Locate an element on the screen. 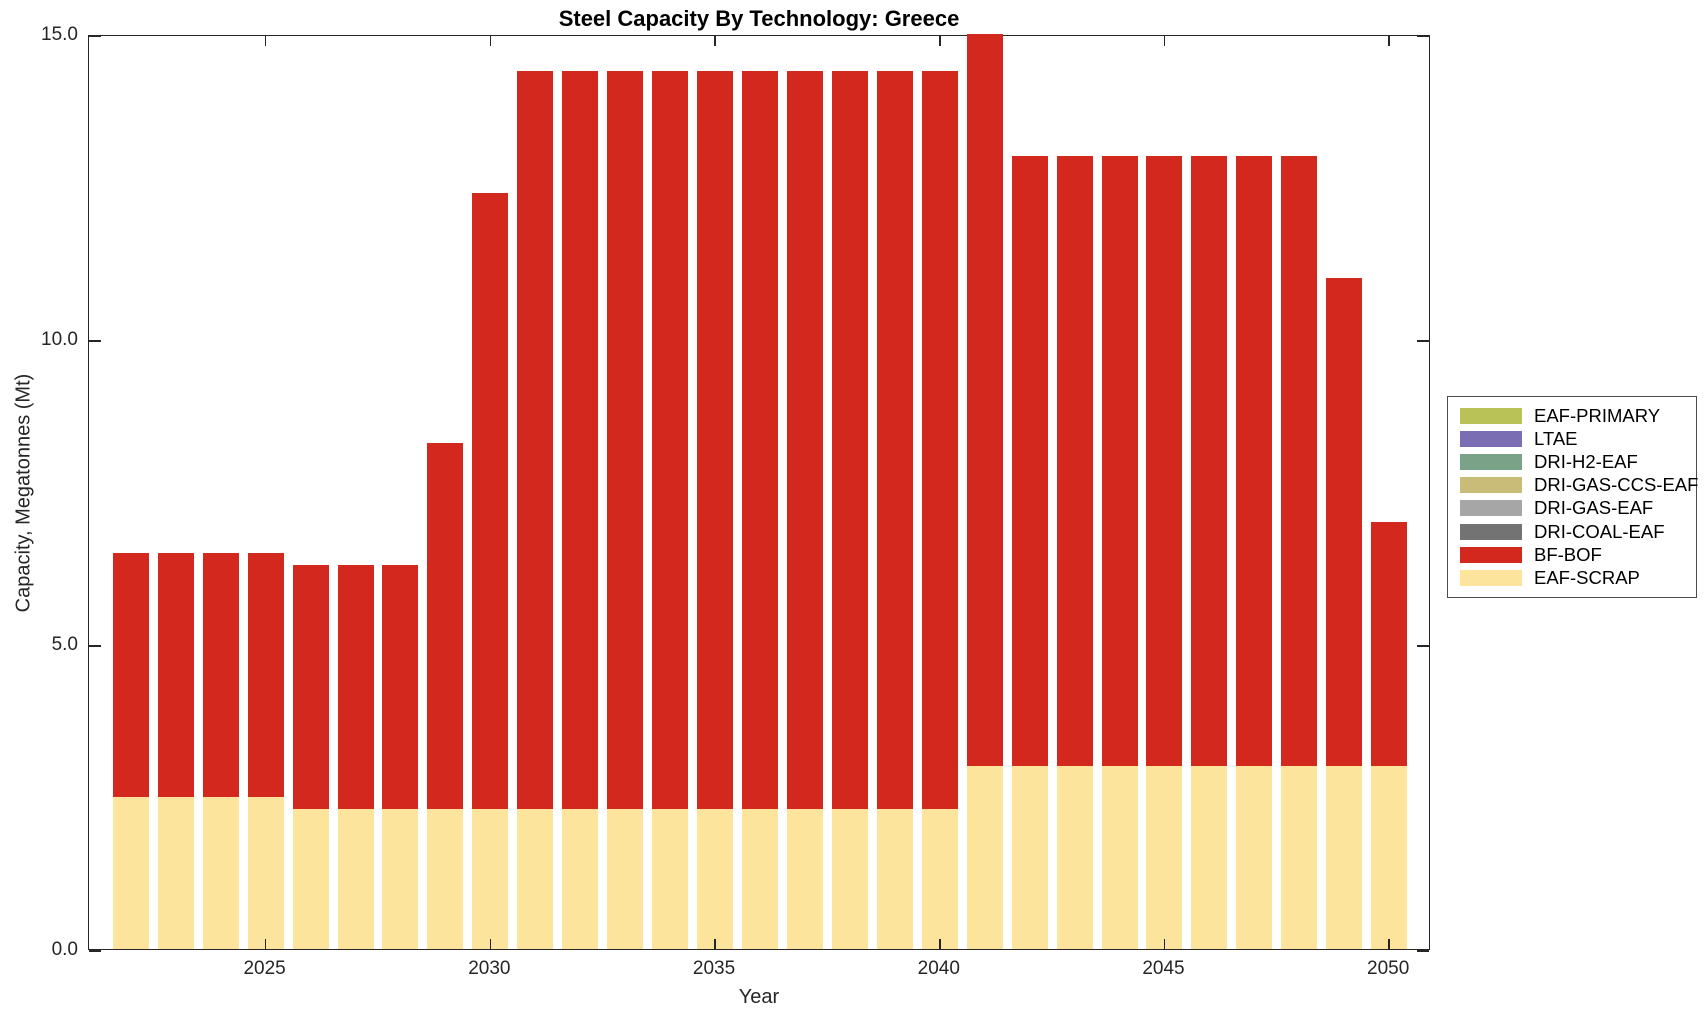  bar-segment-bf-bof-2026 is located at coordinates (310, 686).